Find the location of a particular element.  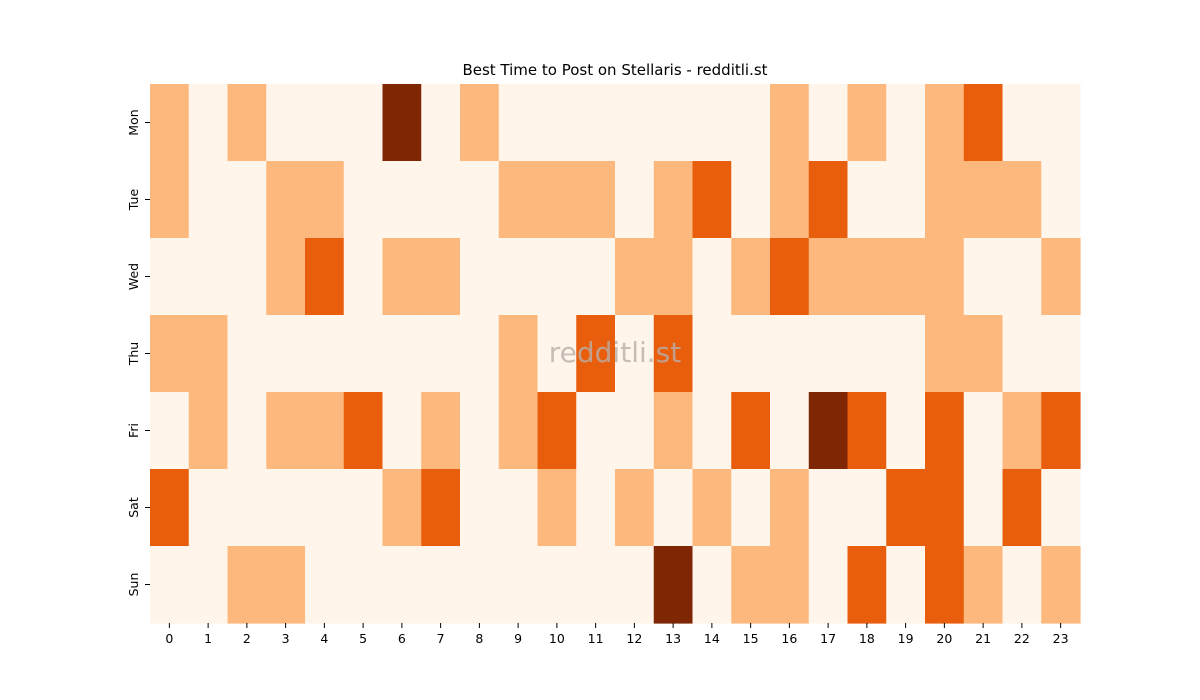

x-tick-label: 7 is located at coordinates (441, 638).